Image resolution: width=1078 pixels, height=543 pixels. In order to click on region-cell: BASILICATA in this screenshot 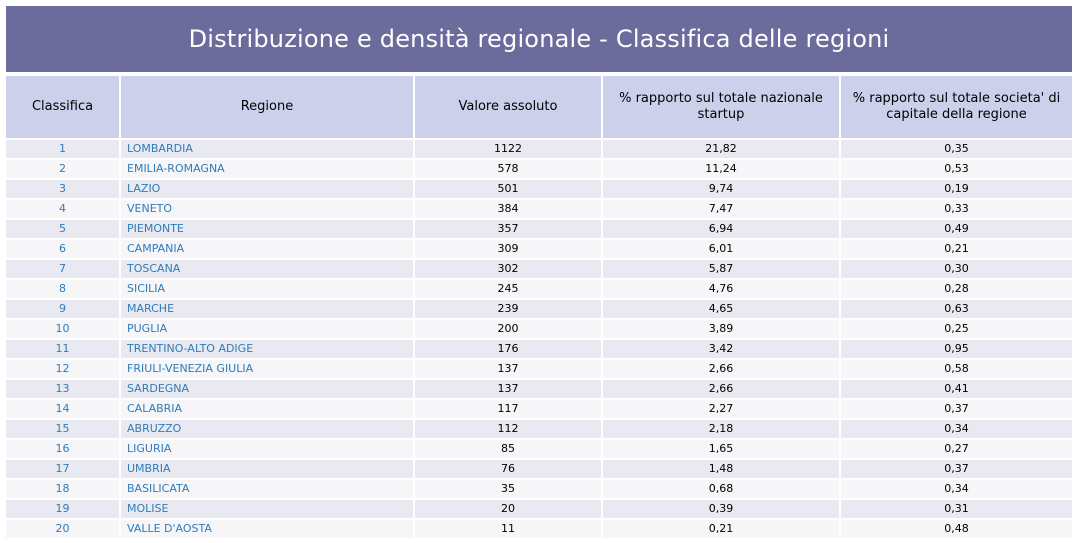, I will do `click(267, 488)`.